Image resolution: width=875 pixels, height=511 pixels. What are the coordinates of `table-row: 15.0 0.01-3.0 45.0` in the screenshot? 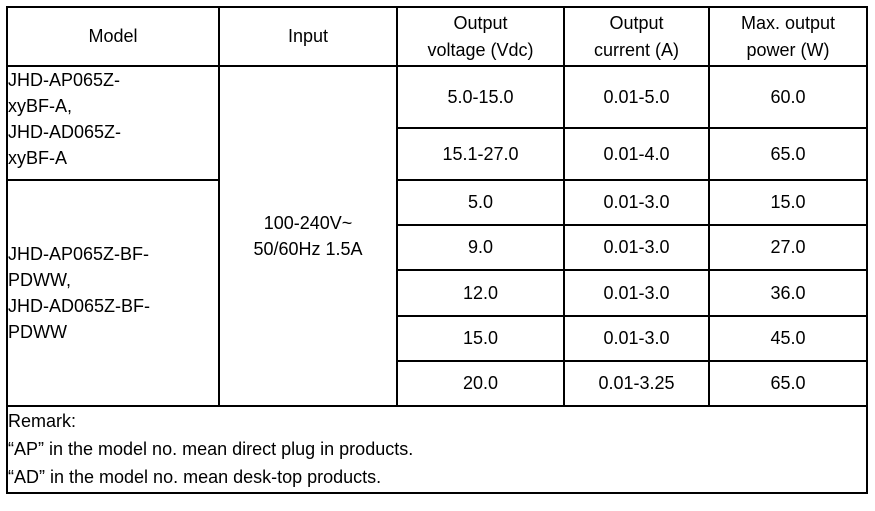 It's located at (437, 338).